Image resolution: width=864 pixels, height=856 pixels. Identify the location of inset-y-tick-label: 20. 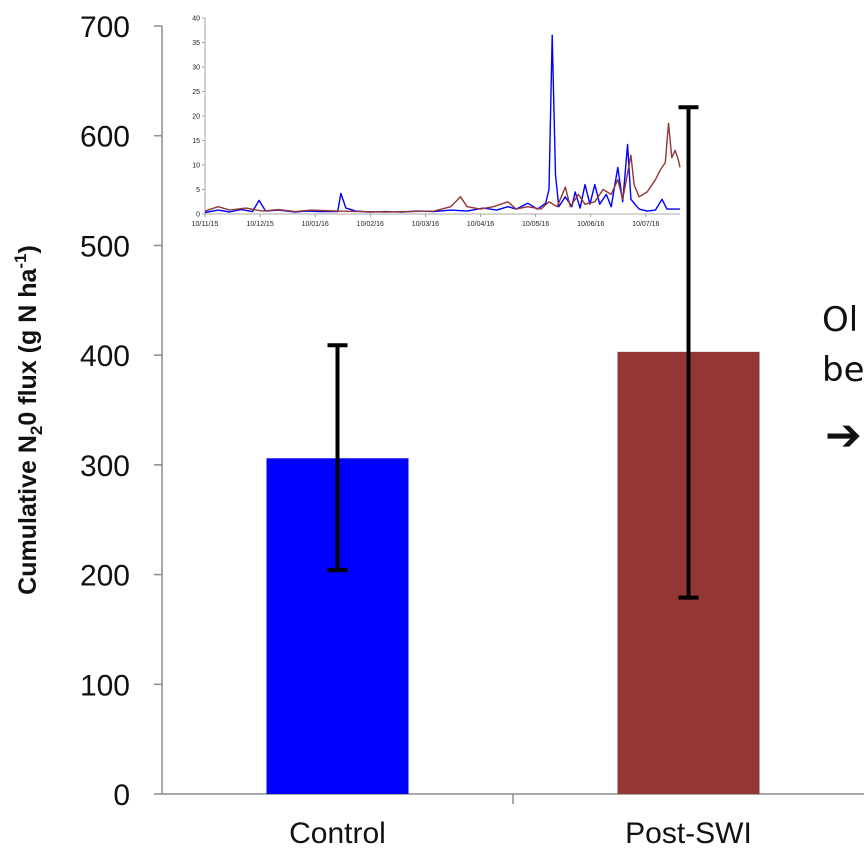
(196, 117).